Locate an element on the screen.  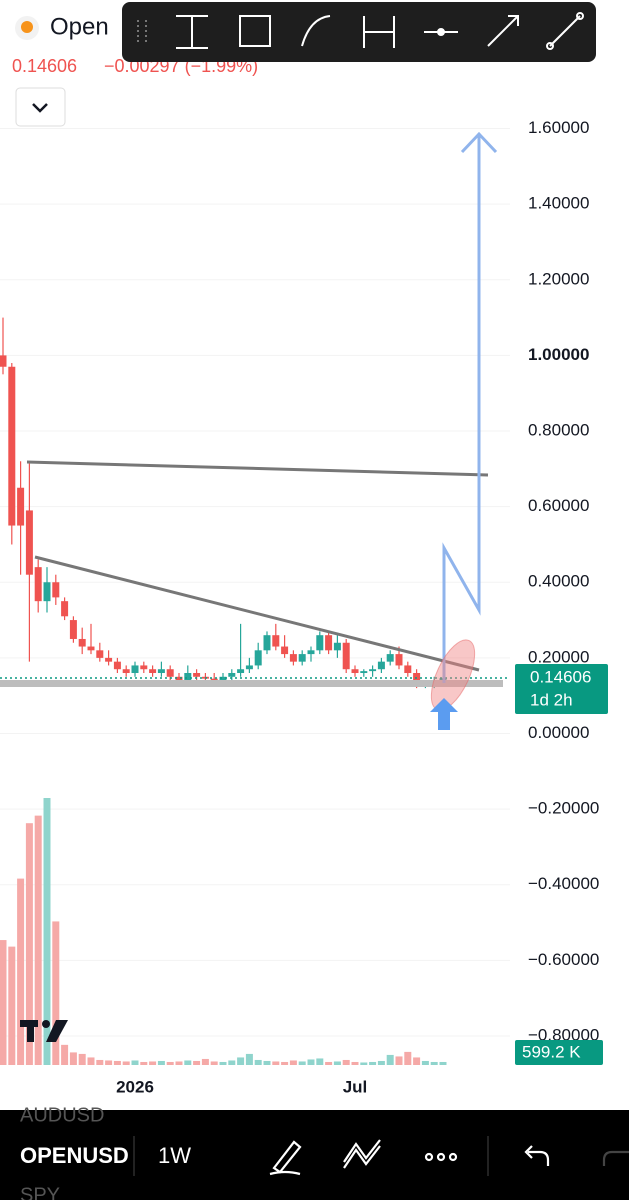
collapse-button is located at coordinates (40, 107).